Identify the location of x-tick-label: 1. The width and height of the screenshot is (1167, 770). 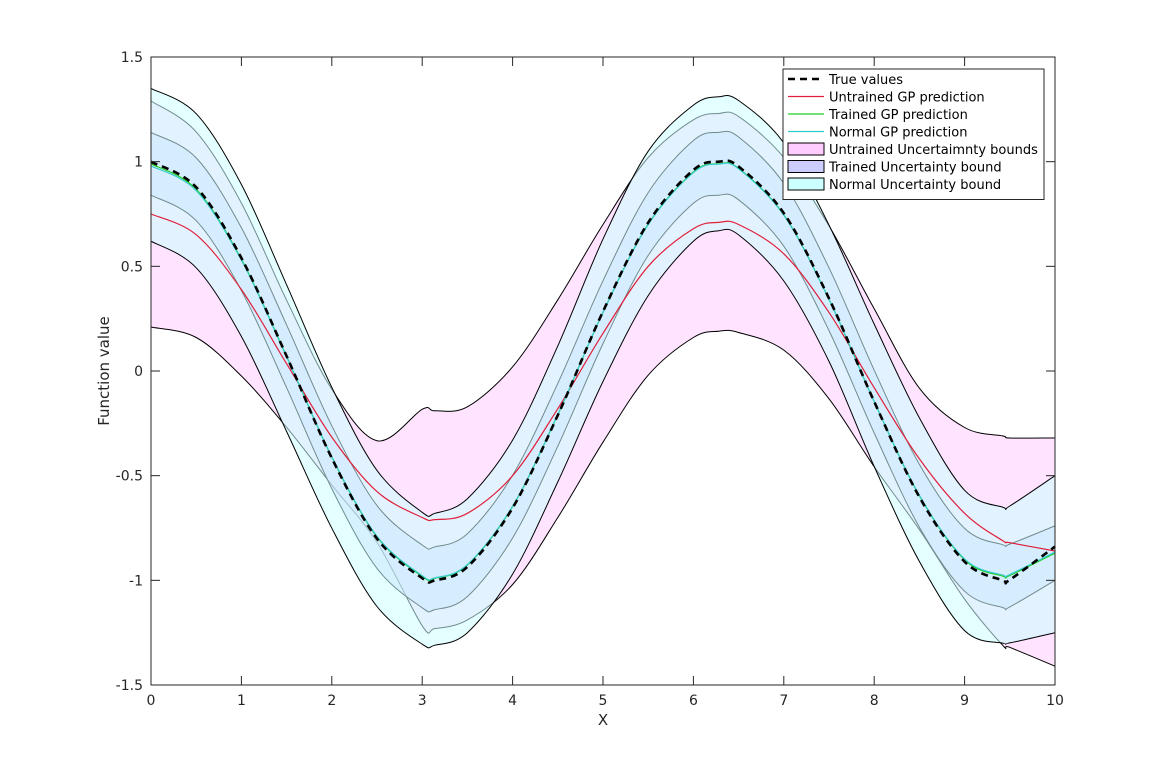
(241, 701).